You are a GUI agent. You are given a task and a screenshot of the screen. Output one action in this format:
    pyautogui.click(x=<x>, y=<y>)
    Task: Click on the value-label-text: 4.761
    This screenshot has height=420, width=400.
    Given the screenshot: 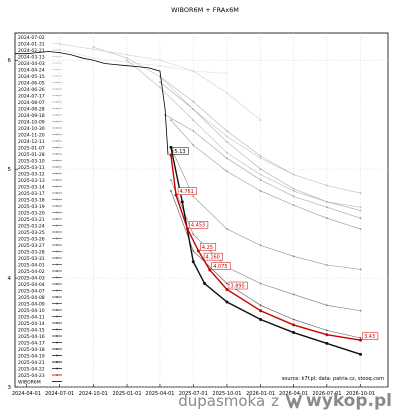 What is the action you would take?
    pyautogui.click(x=187, y=192)
    